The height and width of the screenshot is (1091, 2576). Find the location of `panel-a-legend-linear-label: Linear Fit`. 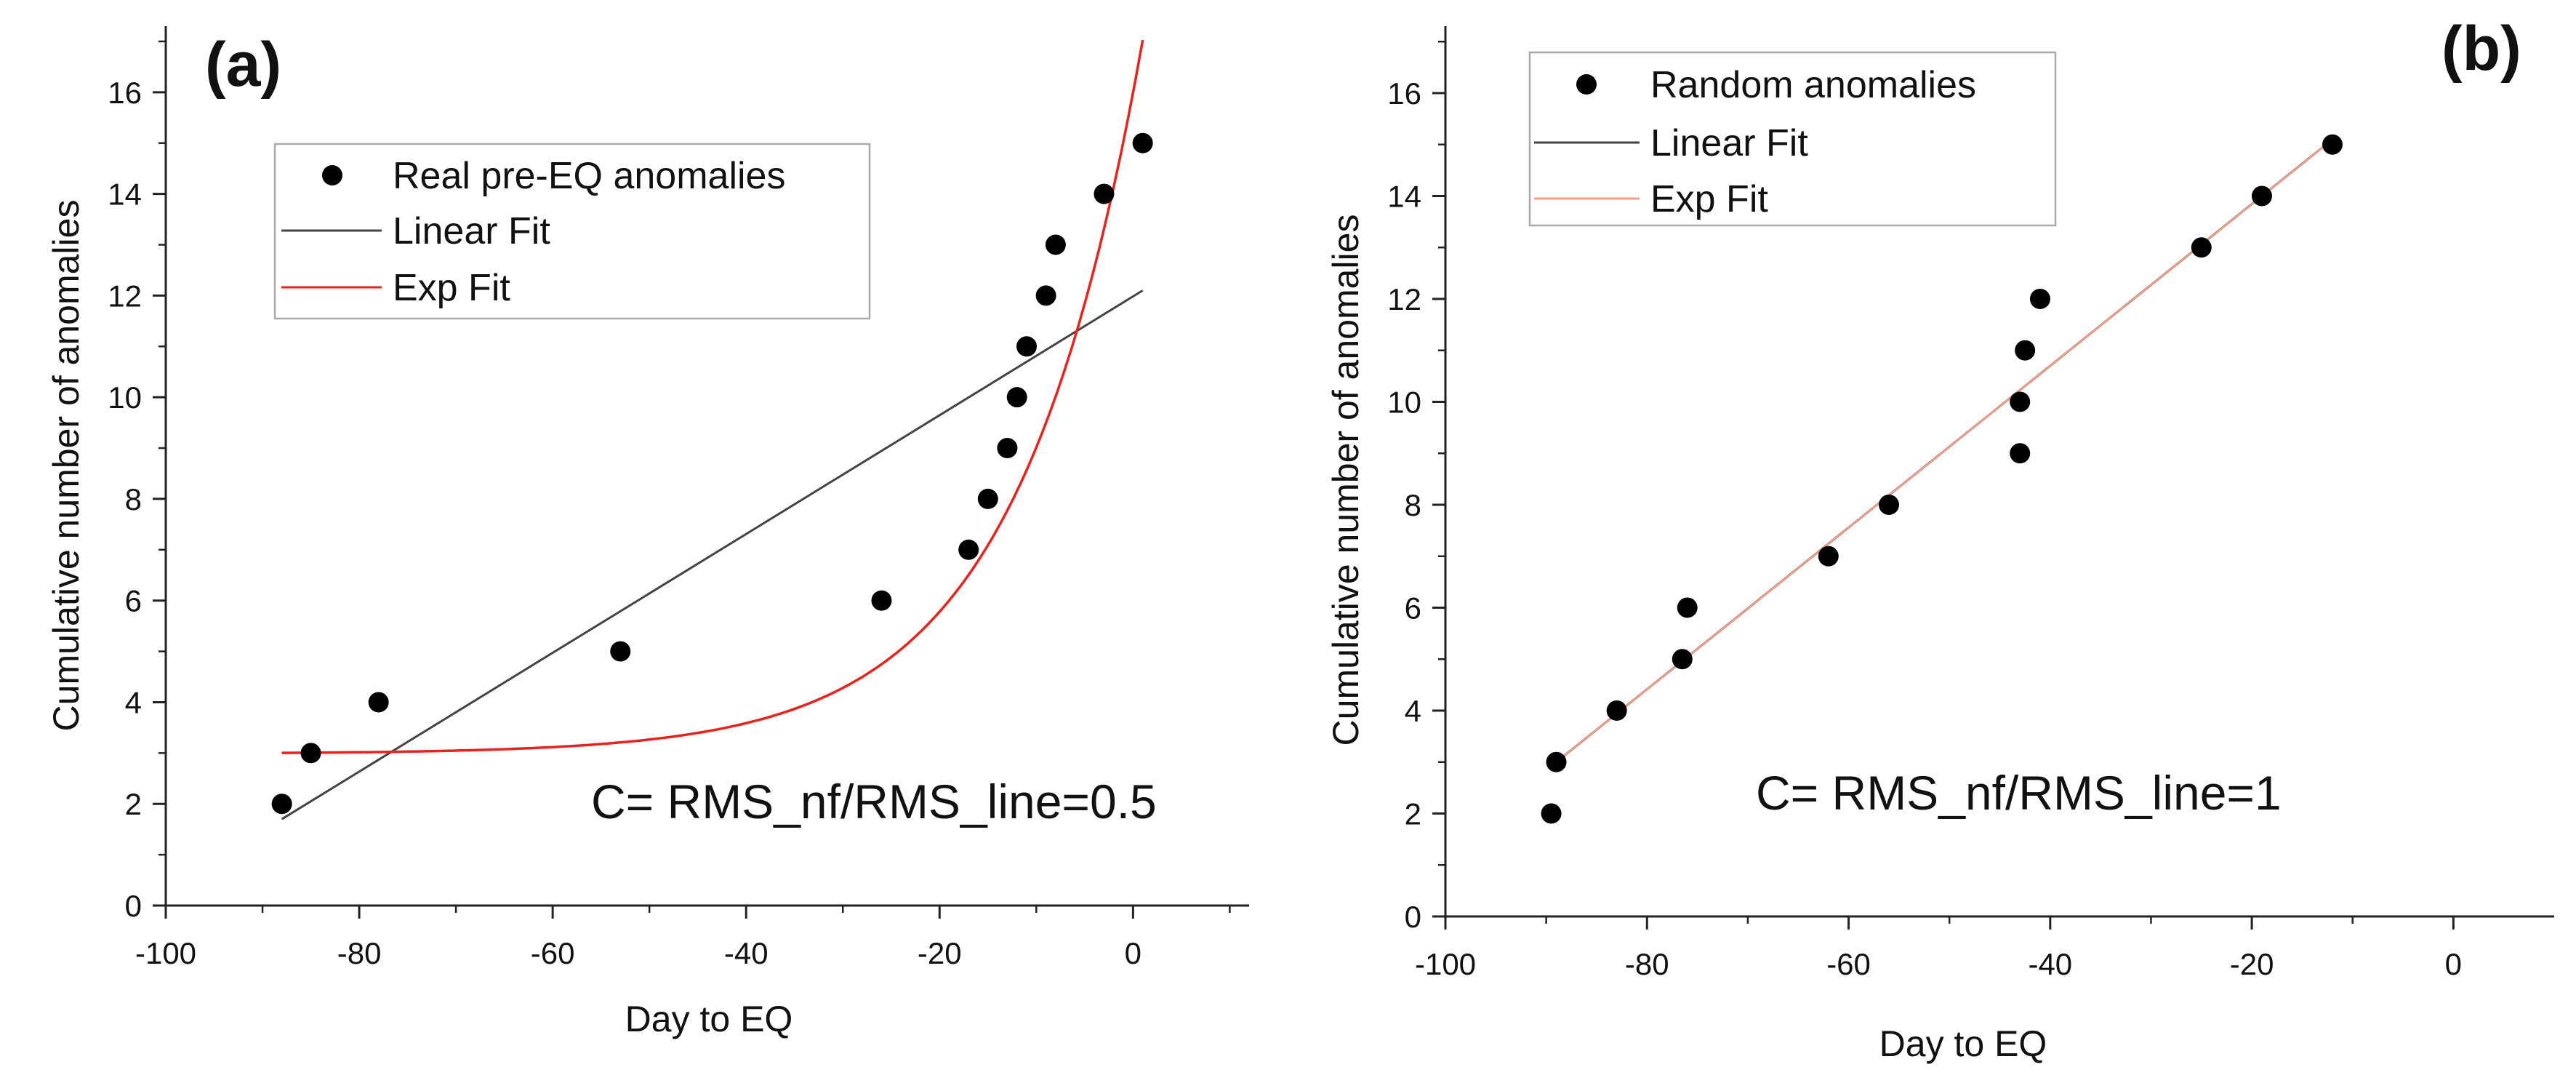

panel-a-legend-linear-label: Linear Fit is located at coordinates (472, 231).